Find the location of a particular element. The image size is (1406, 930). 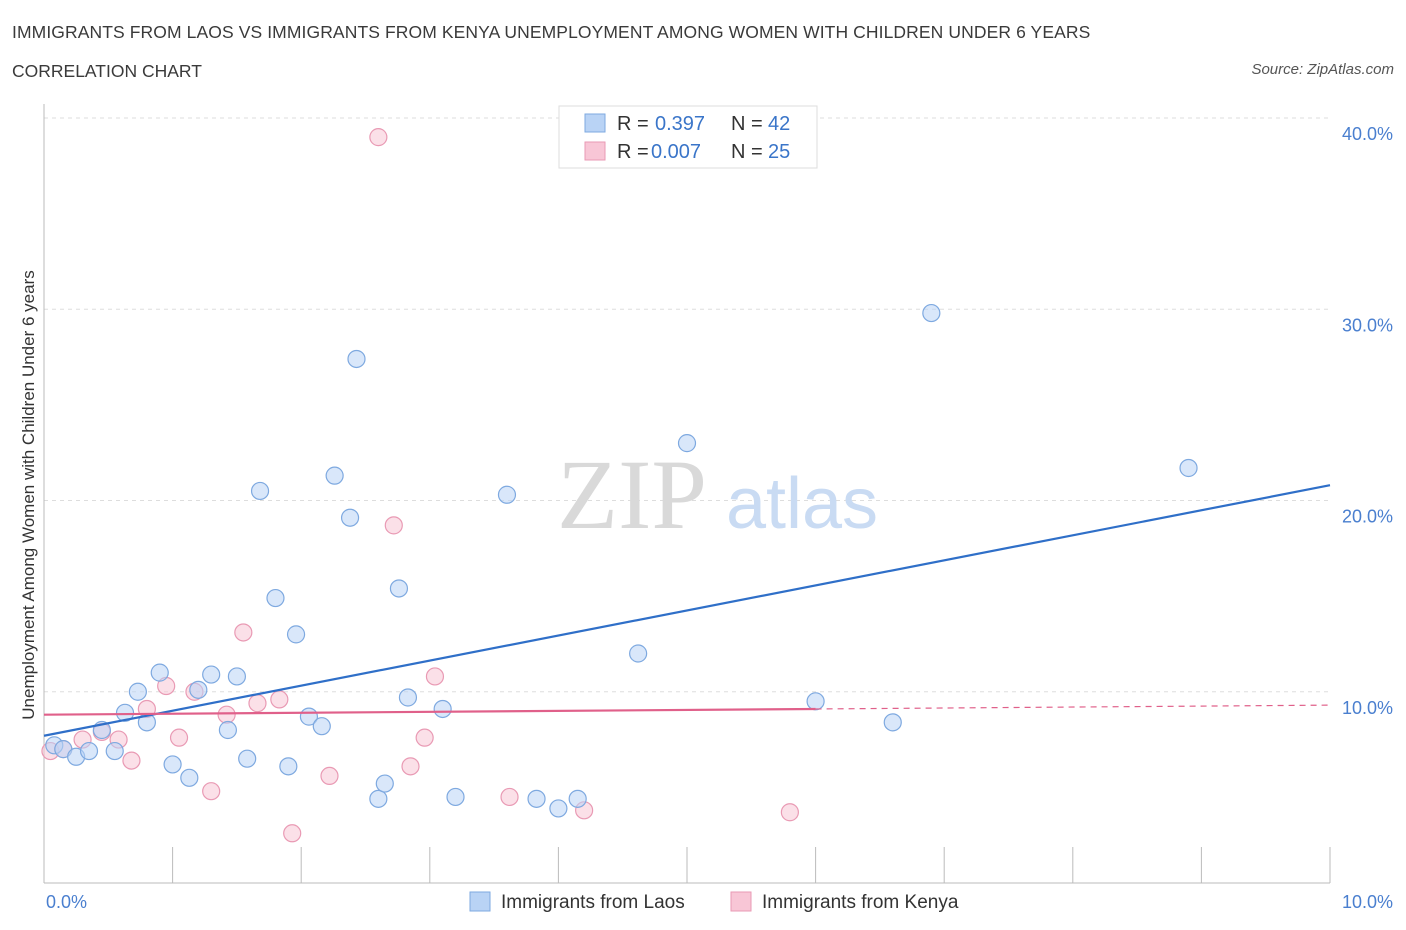

legend-r-label-laos: R = is located at coordinates (633, 124).